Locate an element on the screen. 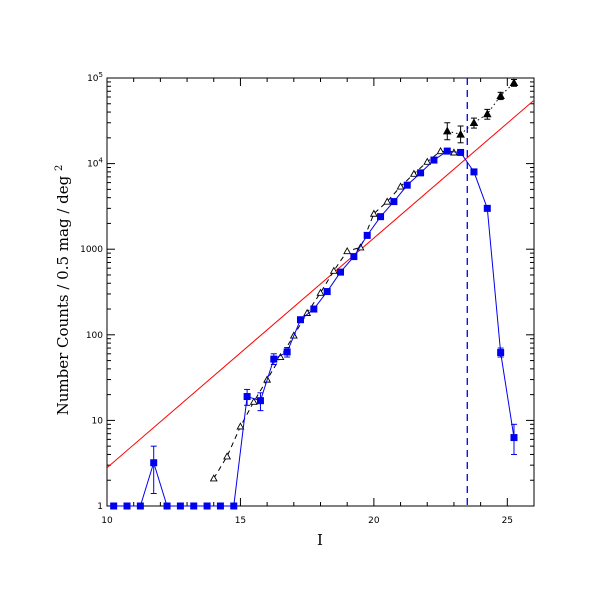  x-tick-label: 25 is located at coordinates (507, 521).